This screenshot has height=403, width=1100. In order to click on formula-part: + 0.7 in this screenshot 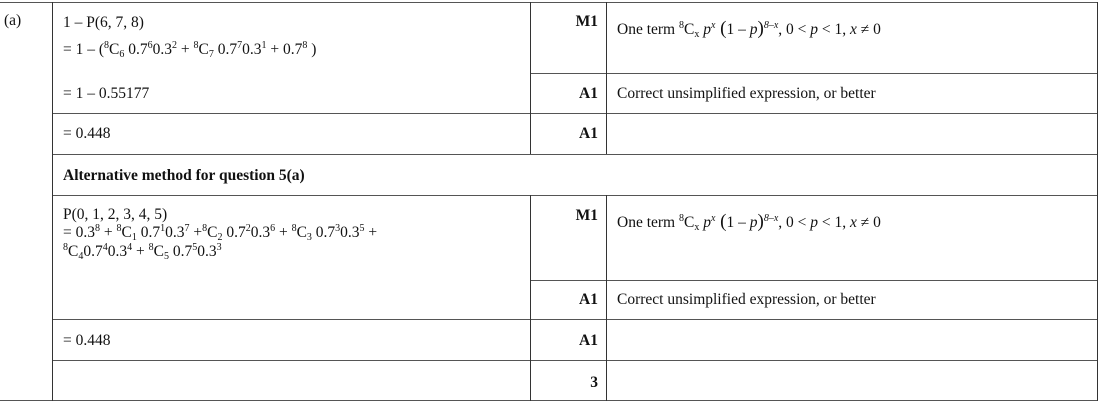, I will do `click(284, 49)`.